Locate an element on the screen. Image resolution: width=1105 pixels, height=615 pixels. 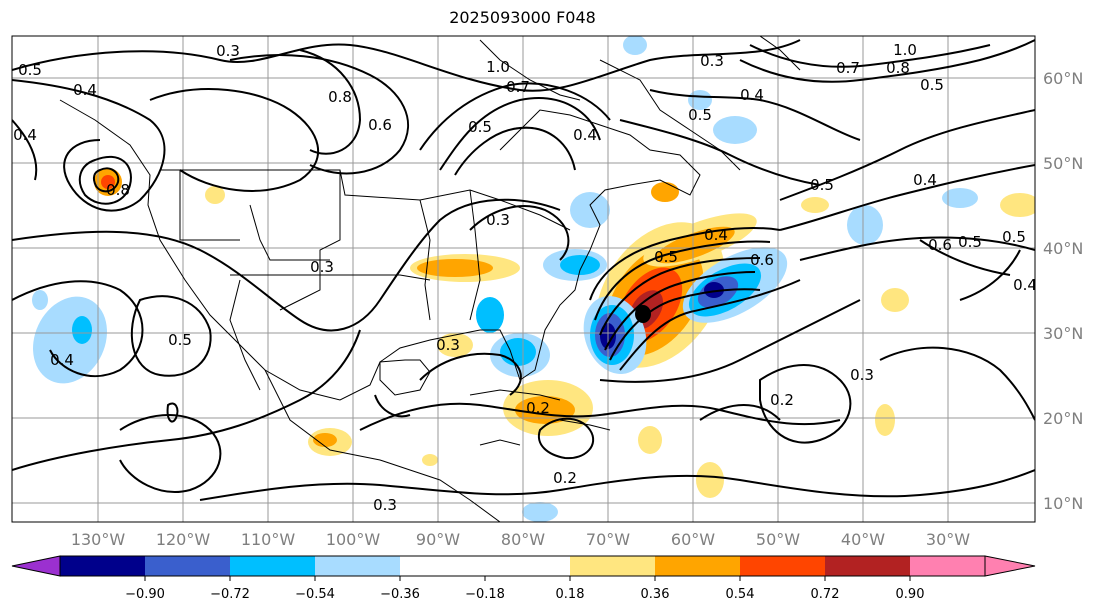
colorbar-extend-max is located at coordinates (1010, 566).